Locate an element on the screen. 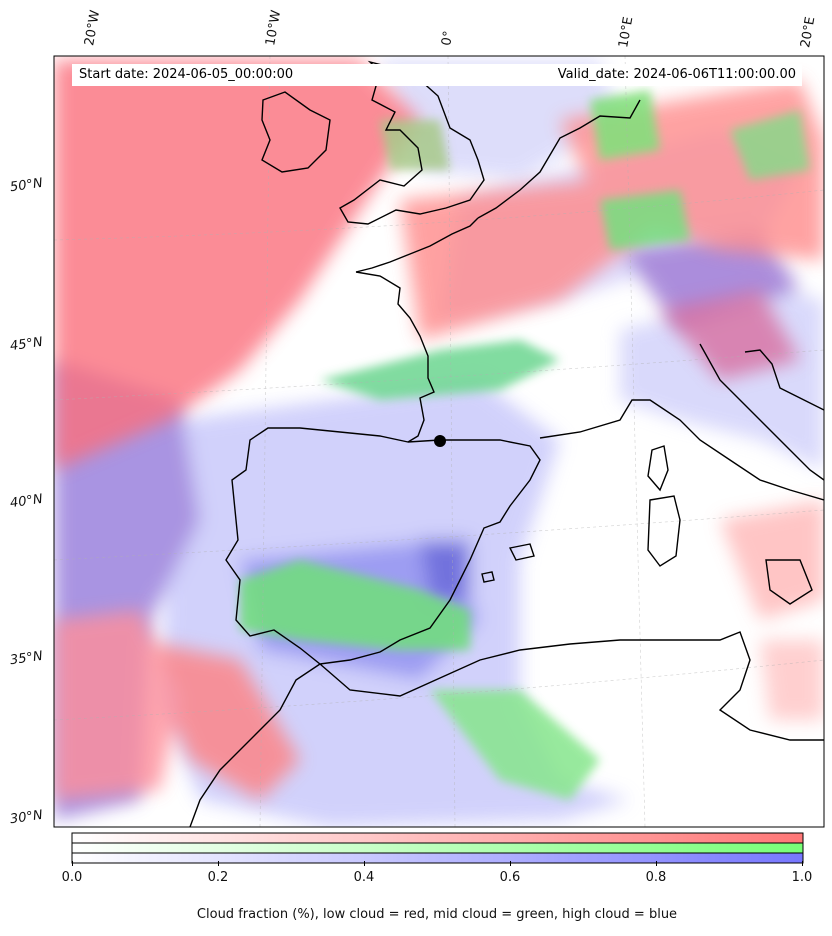 The image size is (832, 936). colorbar-mid is located at coordinates (437, 848).